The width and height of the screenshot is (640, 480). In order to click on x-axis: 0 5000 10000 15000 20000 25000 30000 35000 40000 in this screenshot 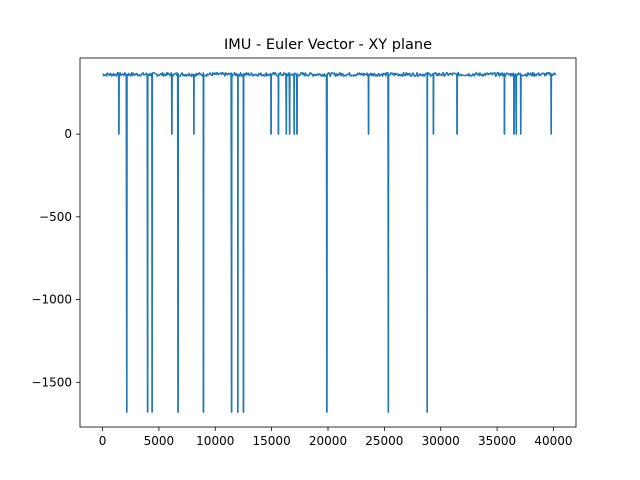, I will do `click(336, 437)`.